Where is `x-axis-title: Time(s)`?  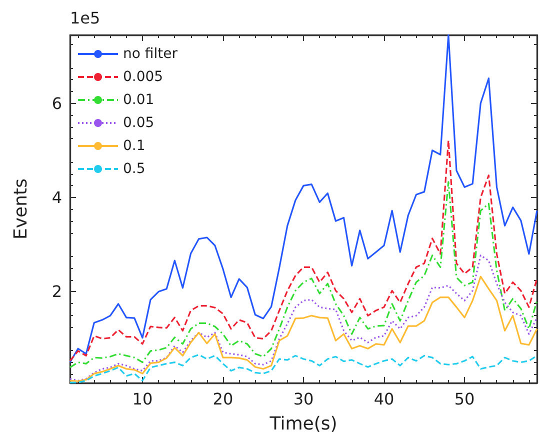
x-axis-title: Time(s) is located at coordinates (303, 424).